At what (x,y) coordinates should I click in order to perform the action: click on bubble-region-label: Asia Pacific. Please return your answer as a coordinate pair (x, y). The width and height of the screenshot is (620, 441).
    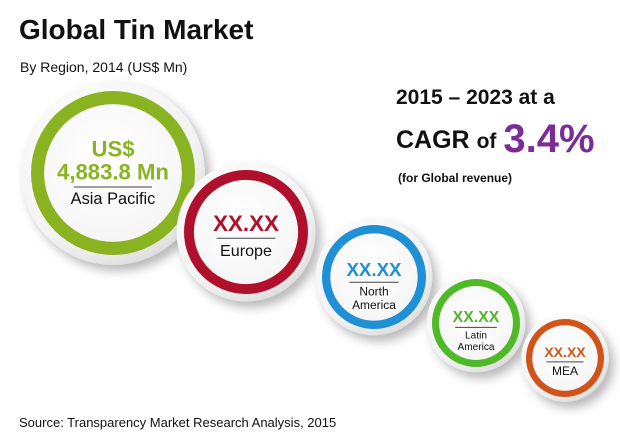
    Looking at the image, I should click on (113, 199).